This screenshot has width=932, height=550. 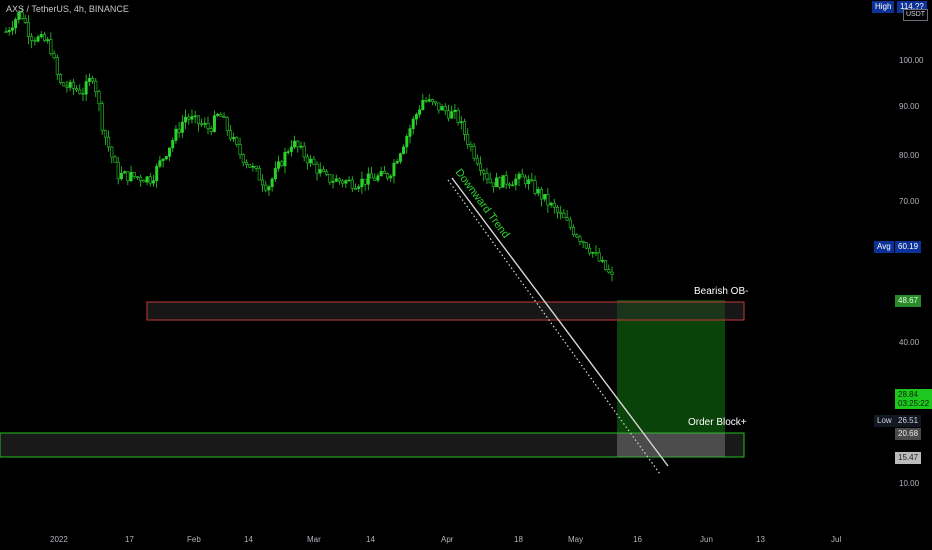 What do you see at coordinates (445, 311) in the screenshot?
I see `bearish-ob-zone` at bounding box center [445, 311].